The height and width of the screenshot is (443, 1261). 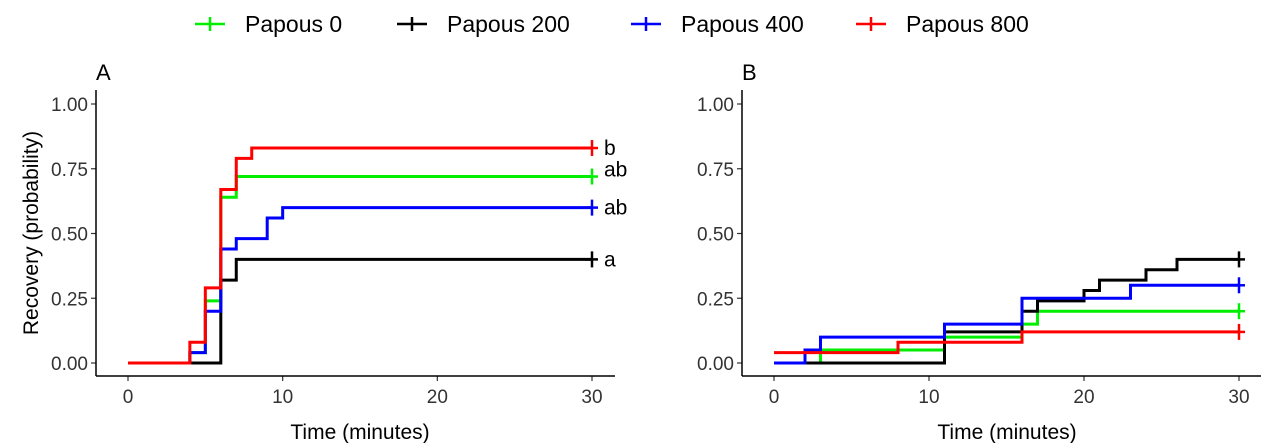 I want to click on panel-b-xtick-label-2: 20, so click(x=1083, y=397).